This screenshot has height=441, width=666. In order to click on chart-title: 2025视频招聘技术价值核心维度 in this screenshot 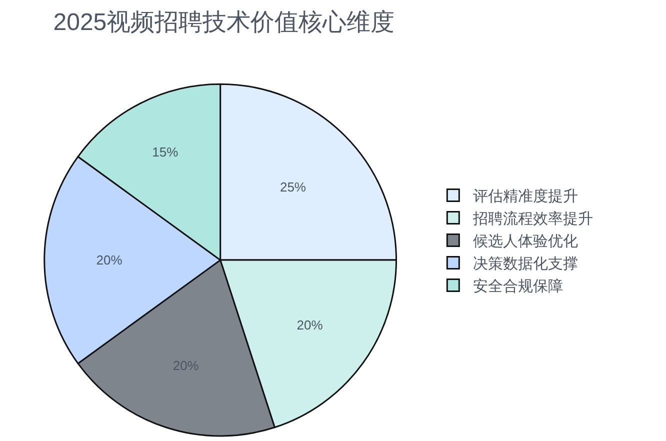, I will do `click(224, 22)`.